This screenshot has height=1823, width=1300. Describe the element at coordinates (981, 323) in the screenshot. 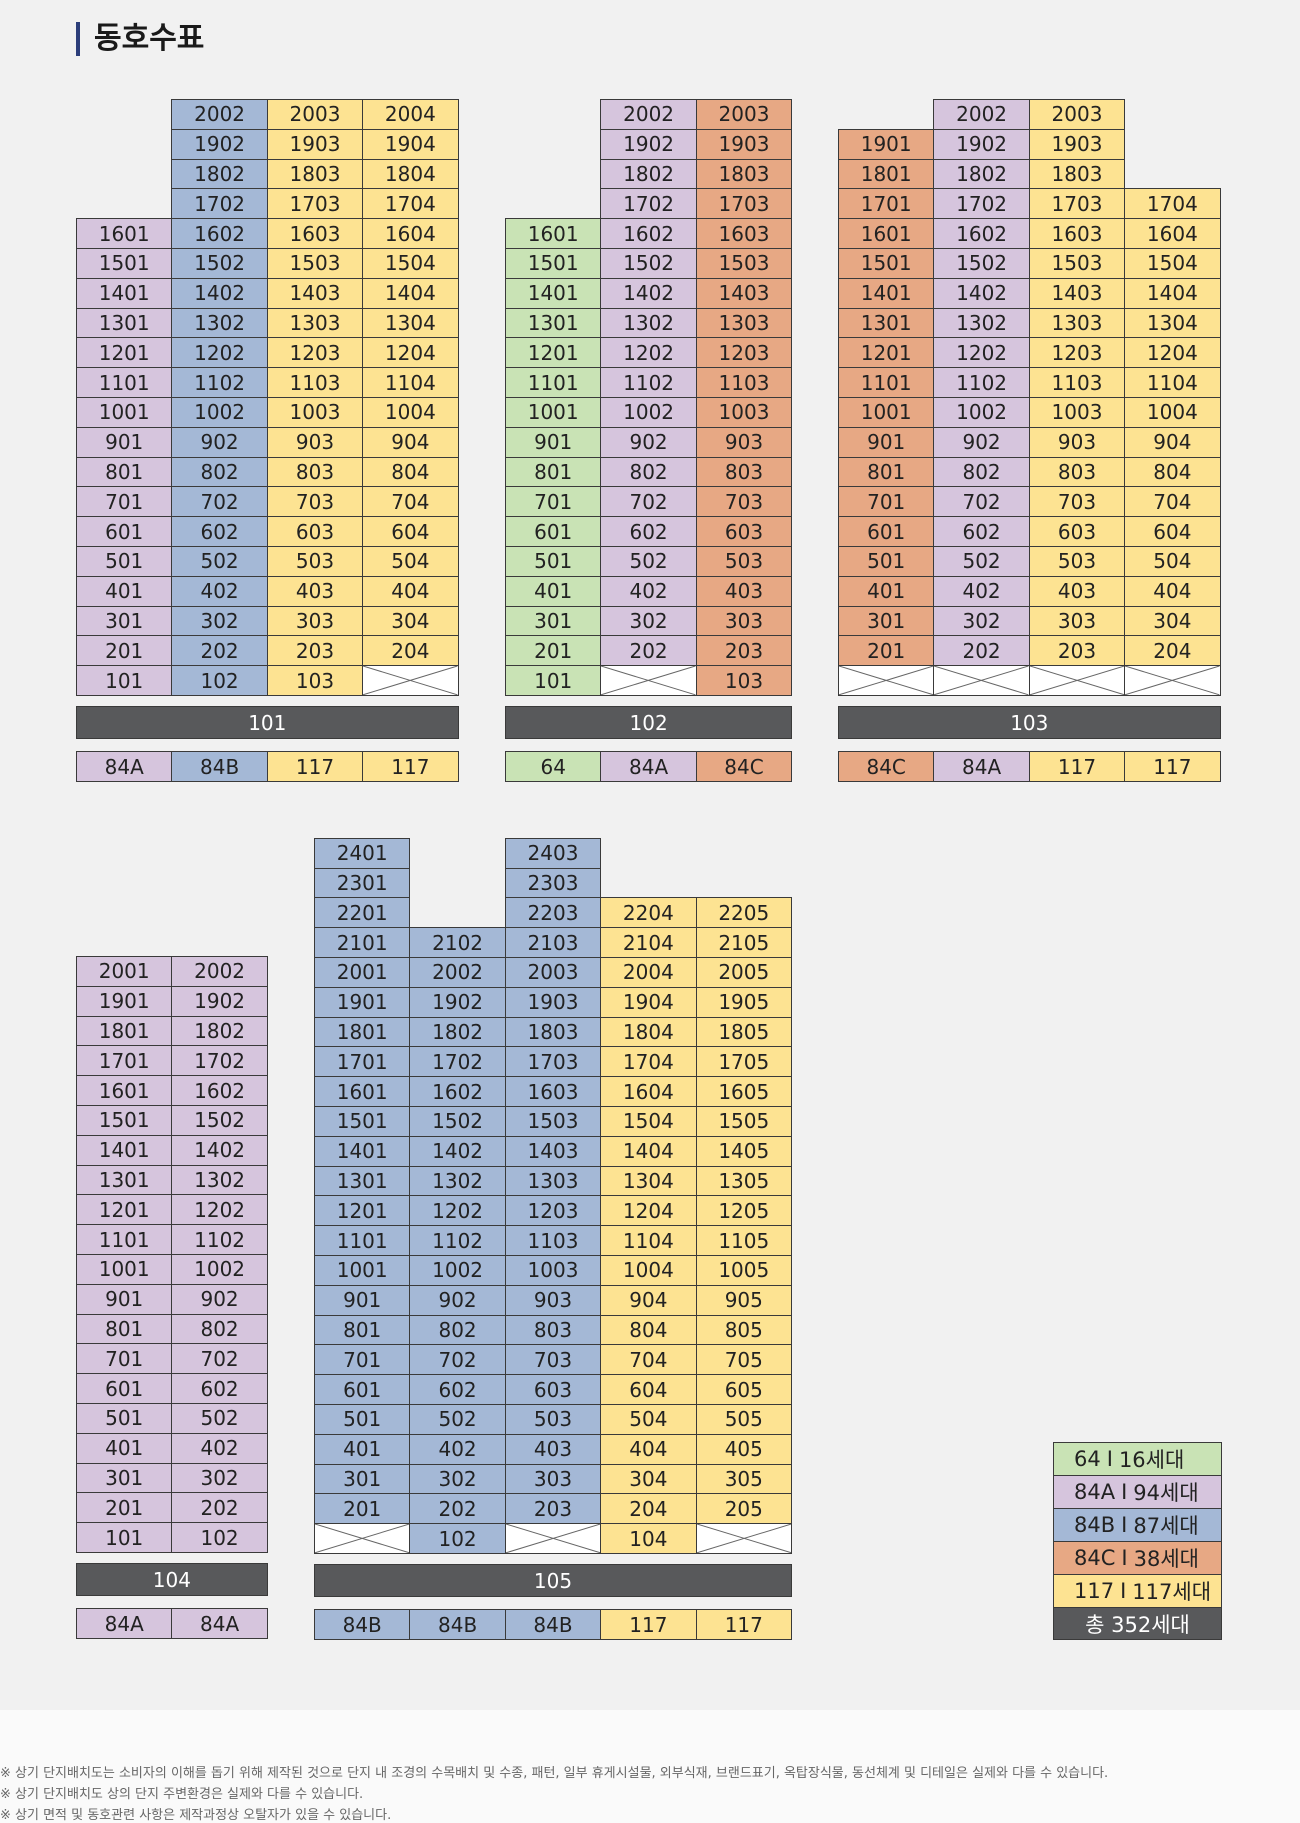

I see `unit-cell: 1302` at that location.